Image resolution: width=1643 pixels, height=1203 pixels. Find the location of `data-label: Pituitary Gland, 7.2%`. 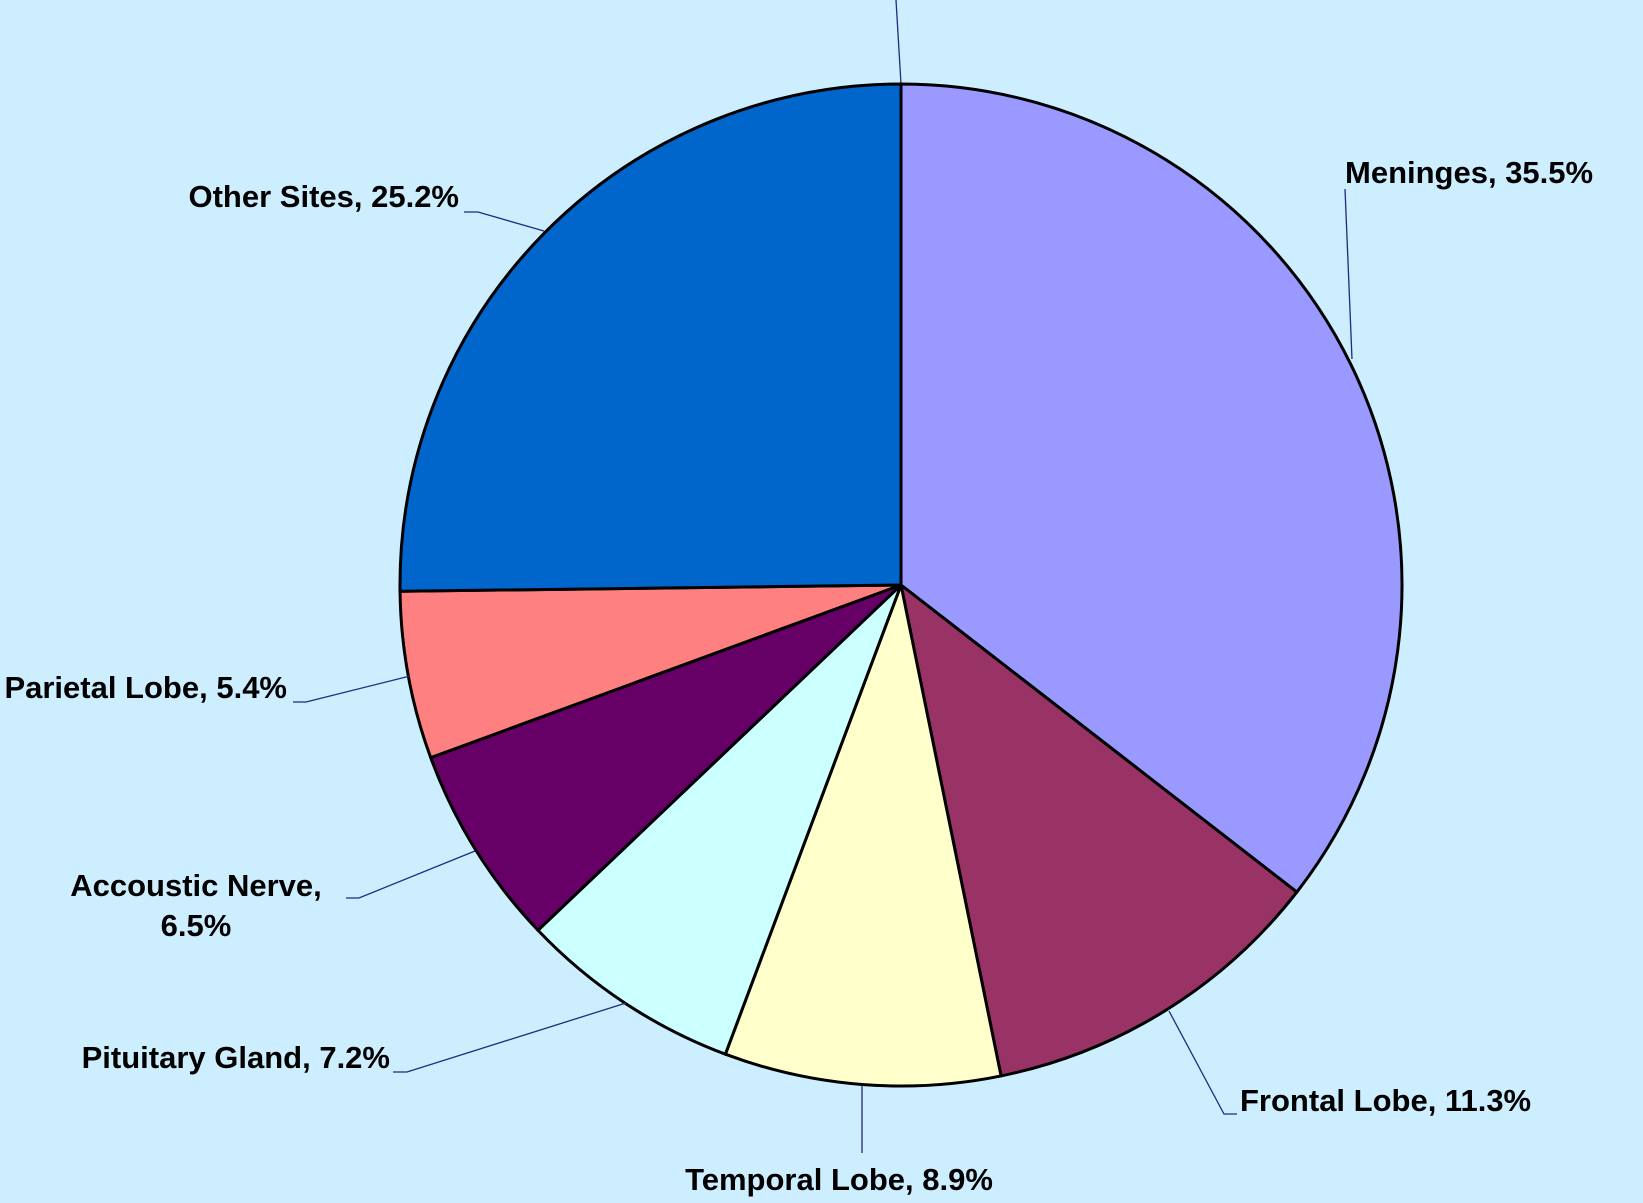

data-label: Pituitary Gland, 7.2% is located at coordinates (236, 1057).